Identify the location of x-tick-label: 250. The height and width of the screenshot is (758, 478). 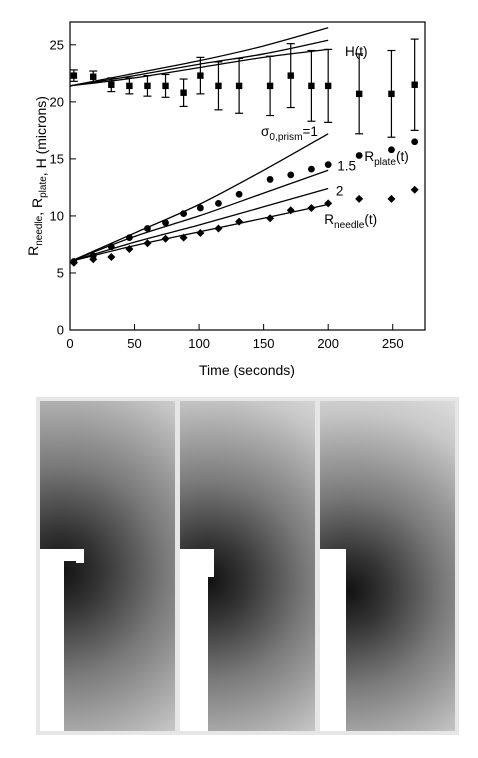
(393, 343).